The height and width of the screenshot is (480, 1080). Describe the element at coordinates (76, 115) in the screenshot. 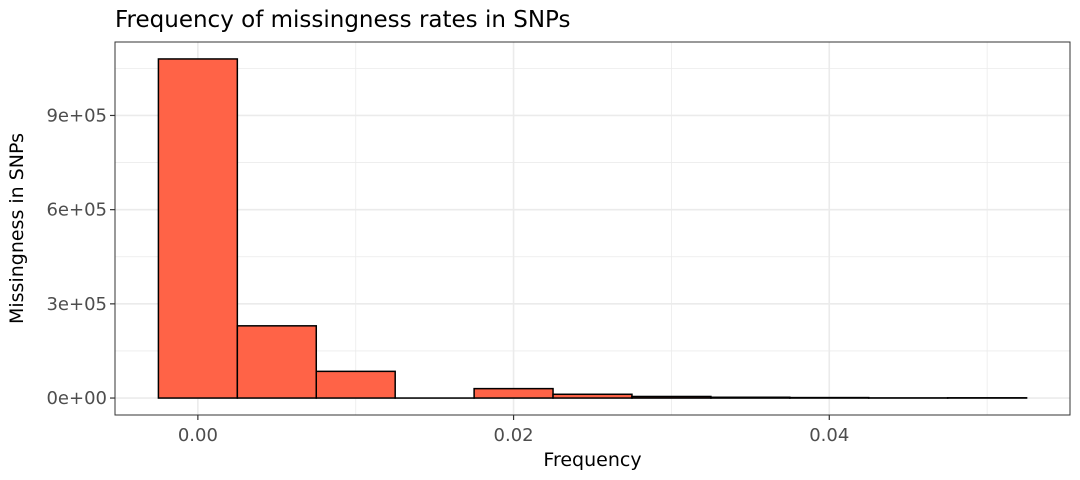

I see `y-tick-label: 9e+05` at that location.